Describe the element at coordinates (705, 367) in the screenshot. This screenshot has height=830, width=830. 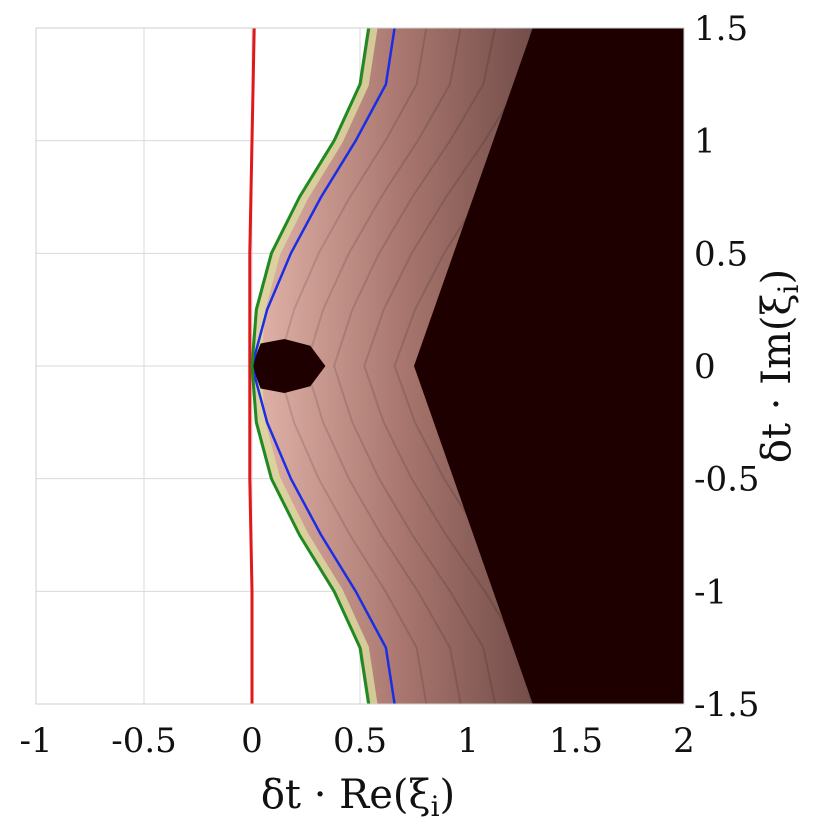
I see `y-tick-label: 0` at that location.